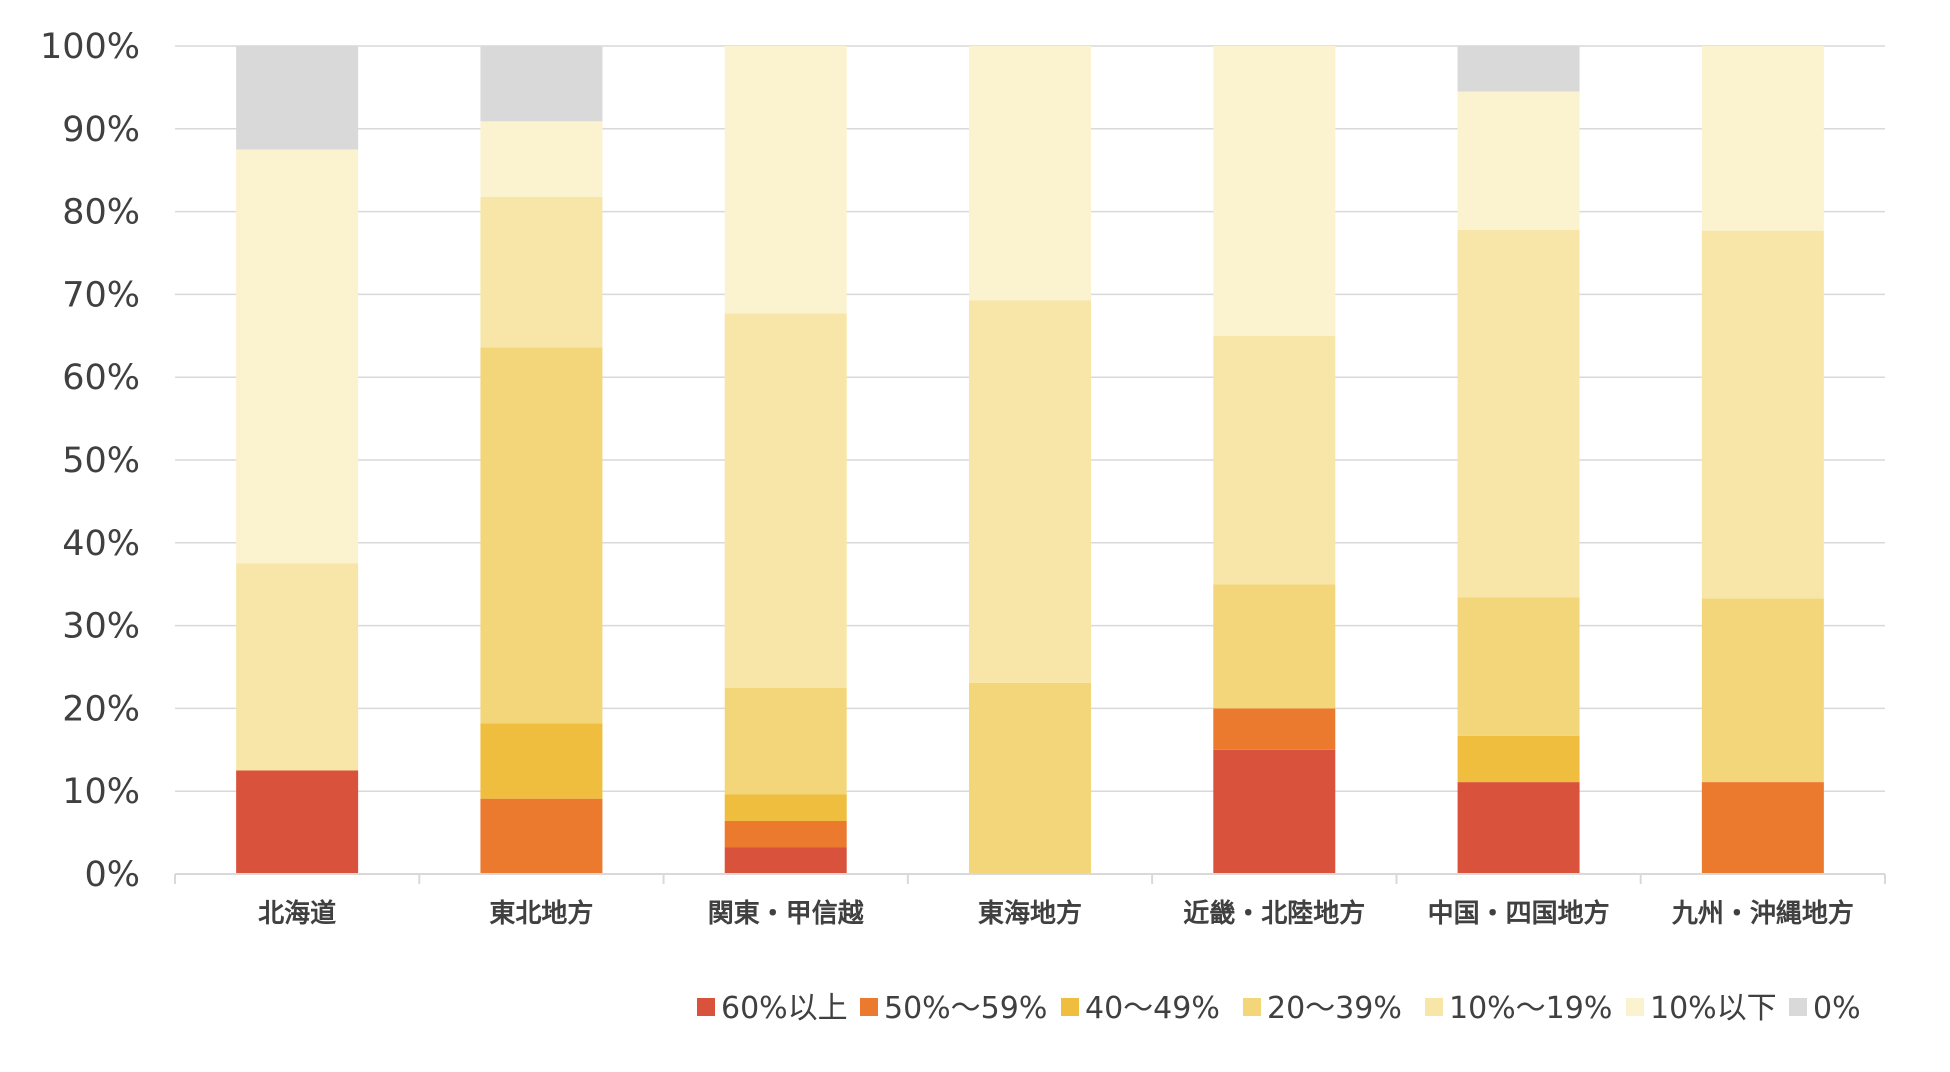 The image size is (1950, 1072). Describe the element at coordinates (784, 1008) in the screenshot. I see `legend-label: 60%以上` at that location.